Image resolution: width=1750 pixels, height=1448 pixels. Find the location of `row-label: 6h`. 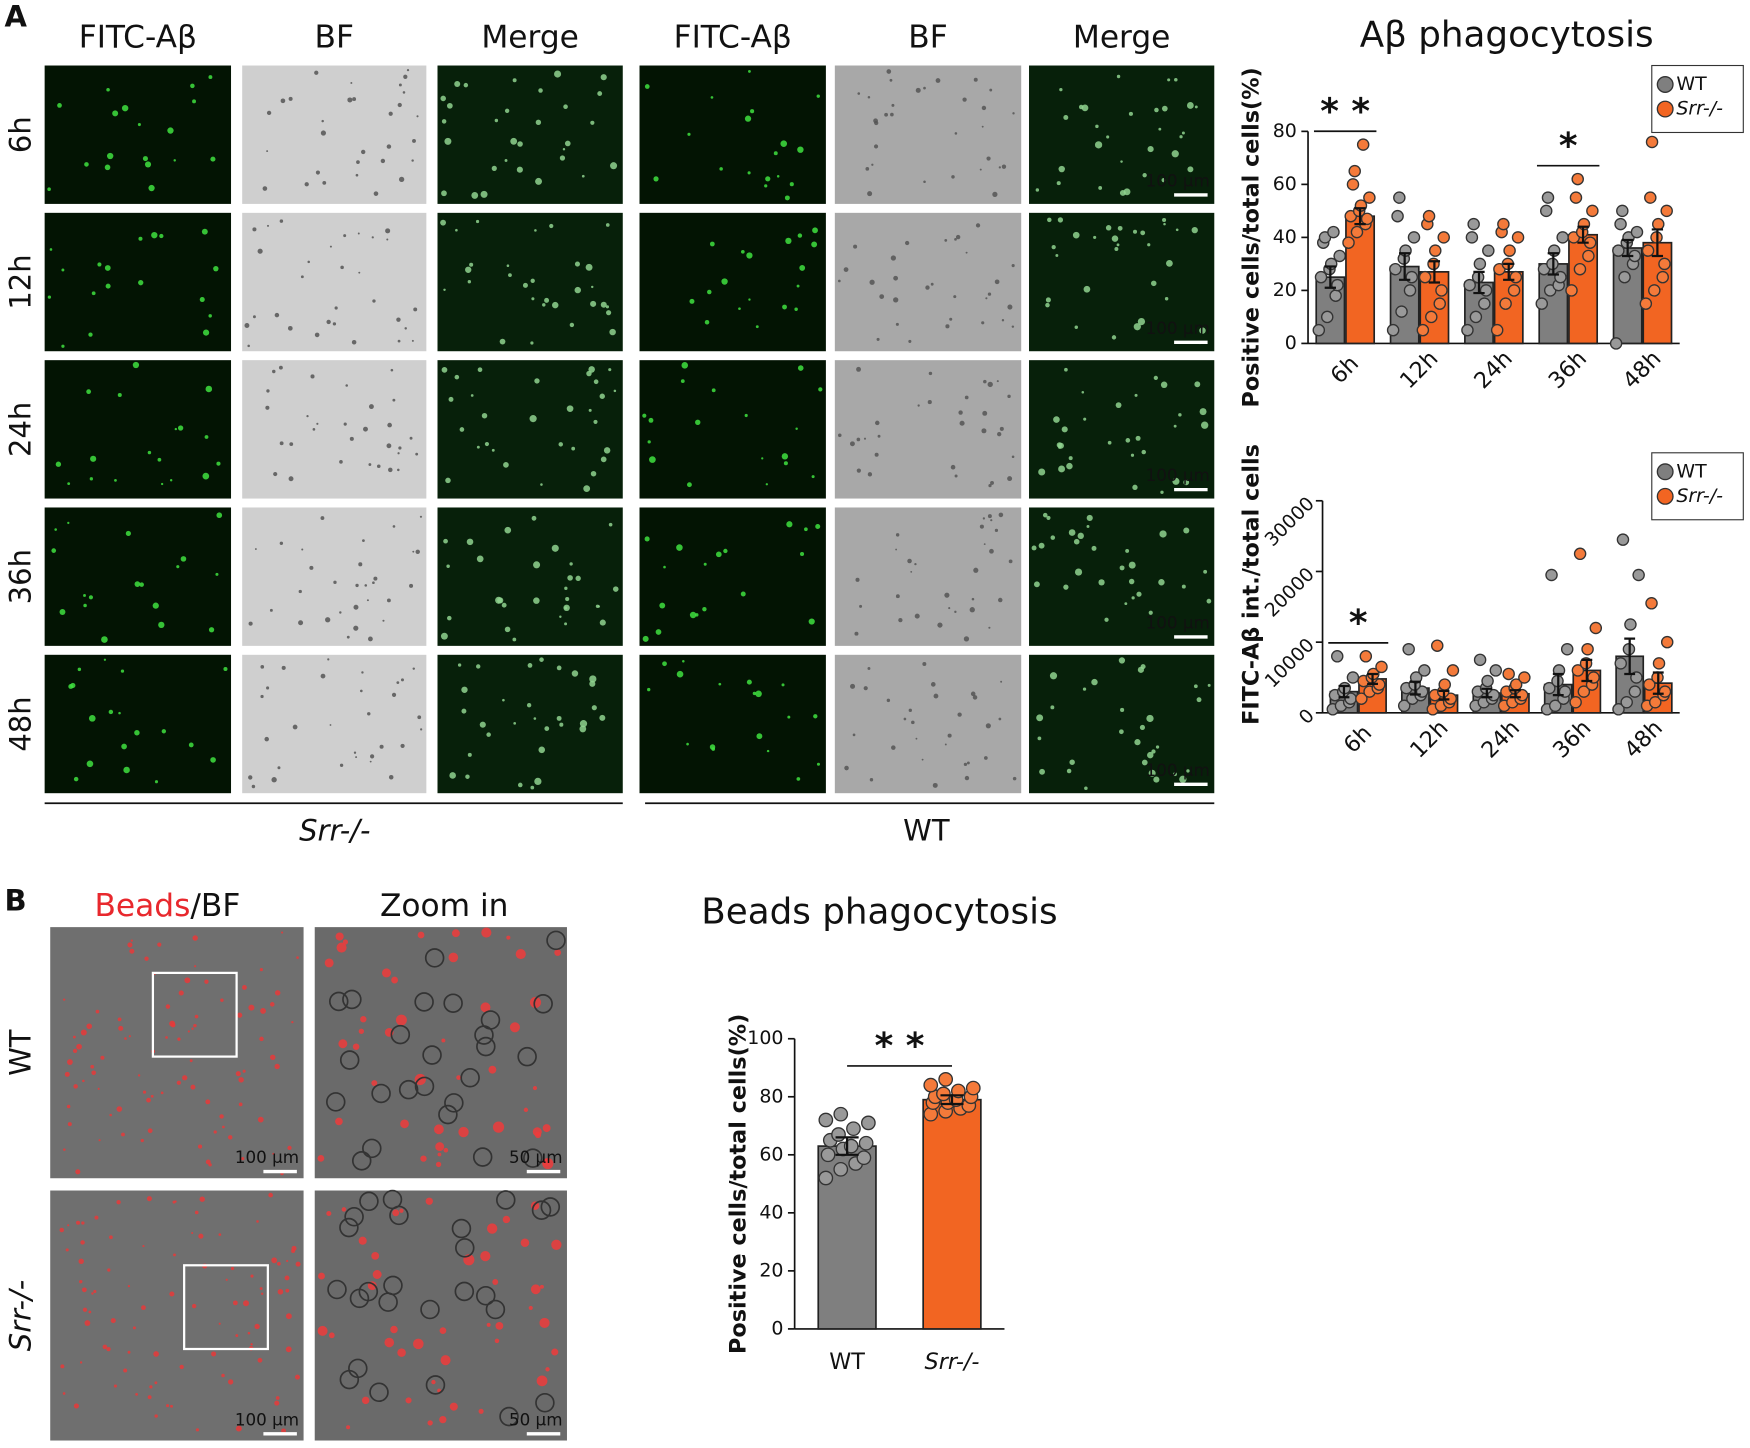

row-label: 6h is located at coordinates (20, 134).